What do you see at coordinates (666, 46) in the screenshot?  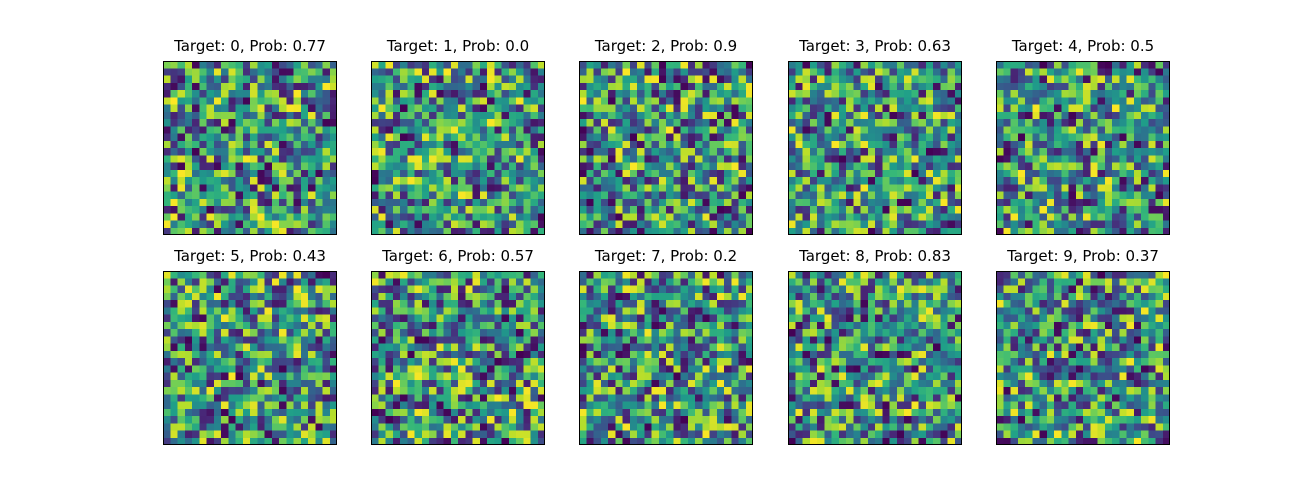 I see `panel-title-2: Target: 2, Prob: 0.9` at bounding box center [666, 46].